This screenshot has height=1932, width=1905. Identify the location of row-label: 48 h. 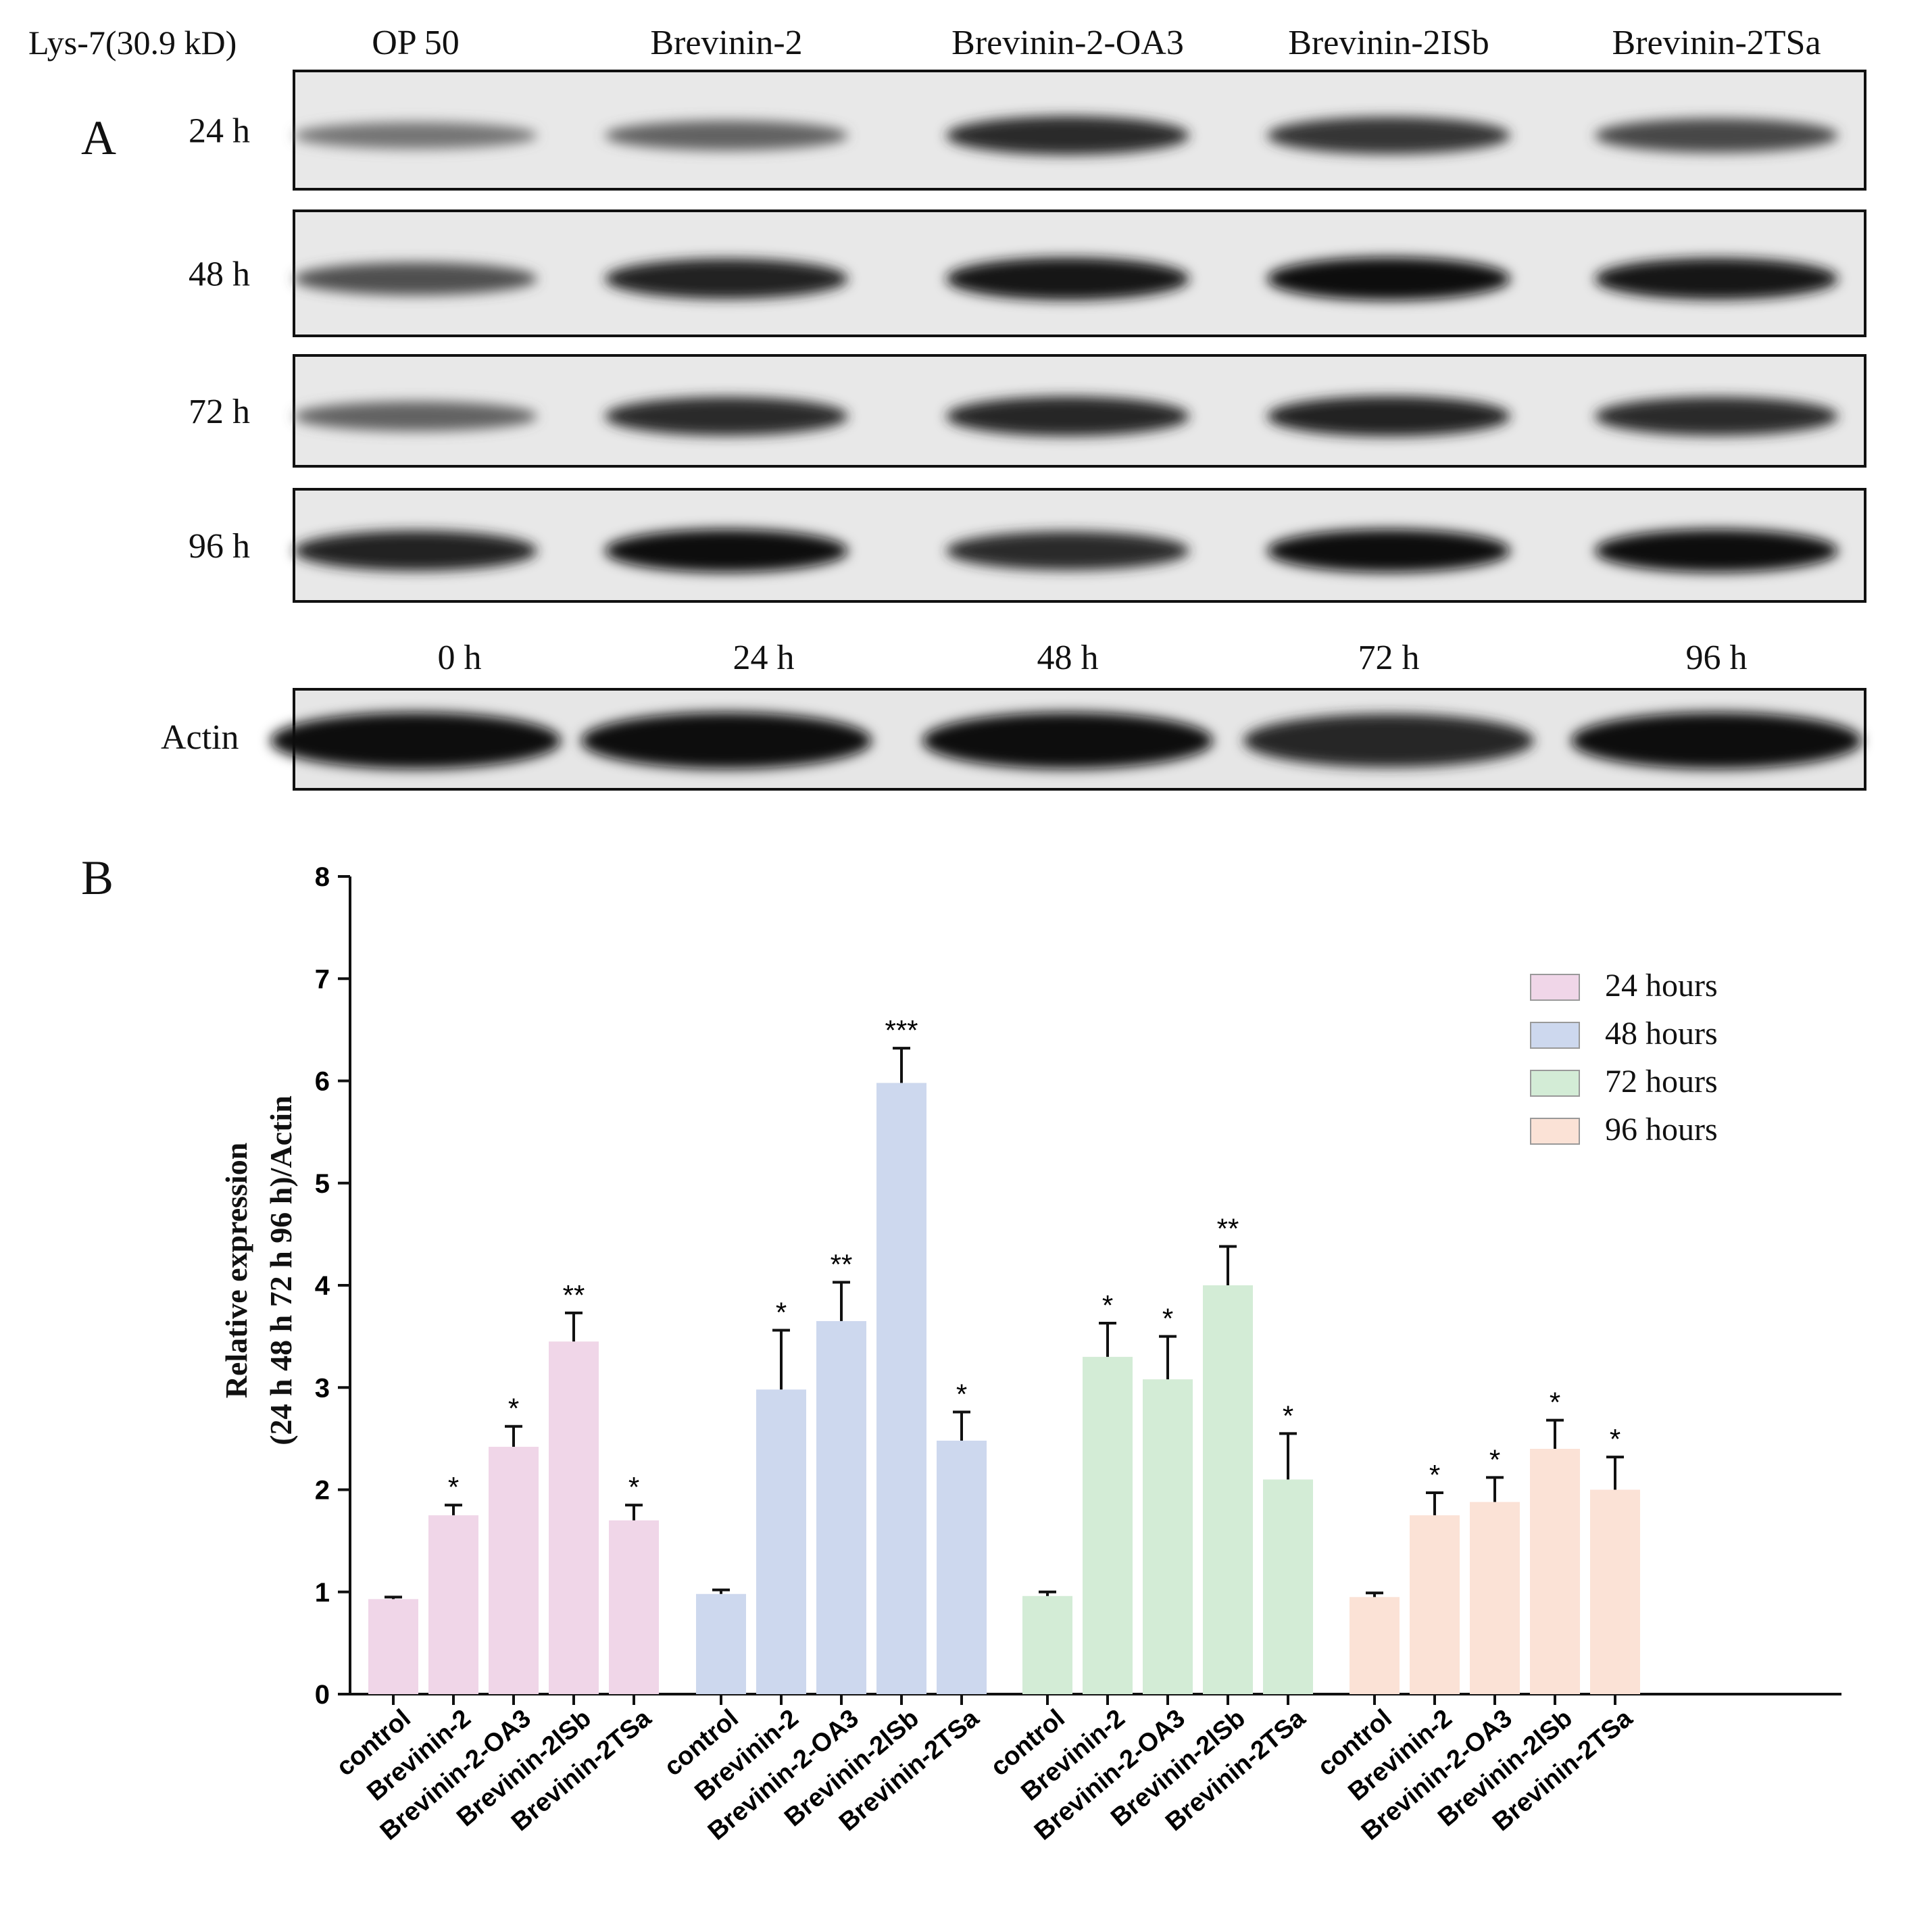
(219, 274).